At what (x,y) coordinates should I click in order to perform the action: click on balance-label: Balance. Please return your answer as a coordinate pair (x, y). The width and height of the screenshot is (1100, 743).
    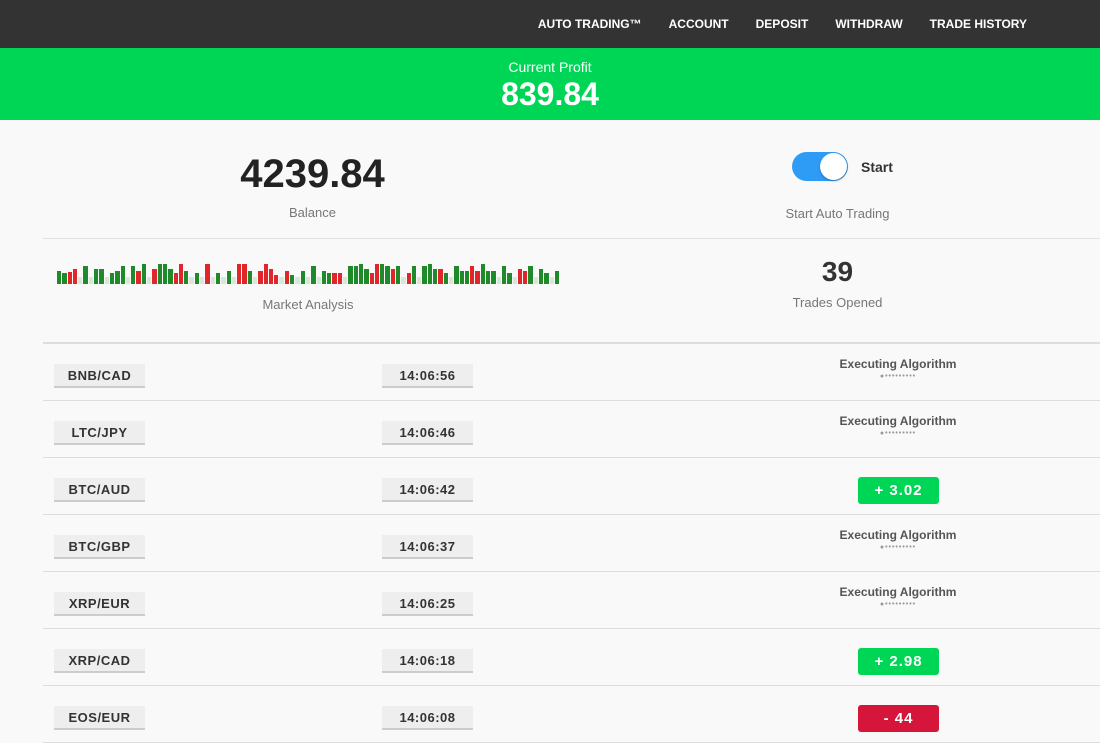
    Looking at the image, I should click on (312, 212).